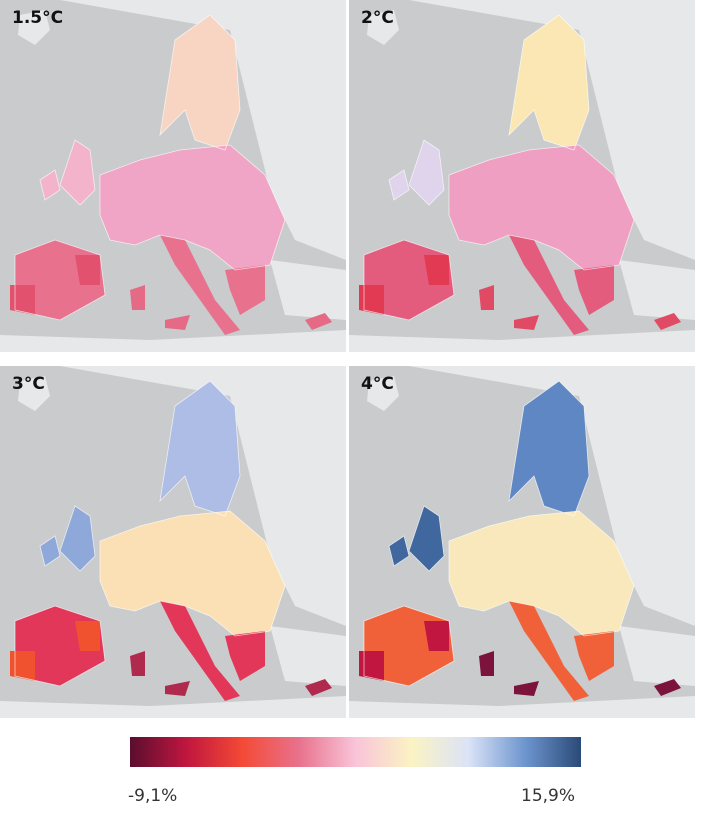  I want to click on legend-color-bar, so click(355, 752).